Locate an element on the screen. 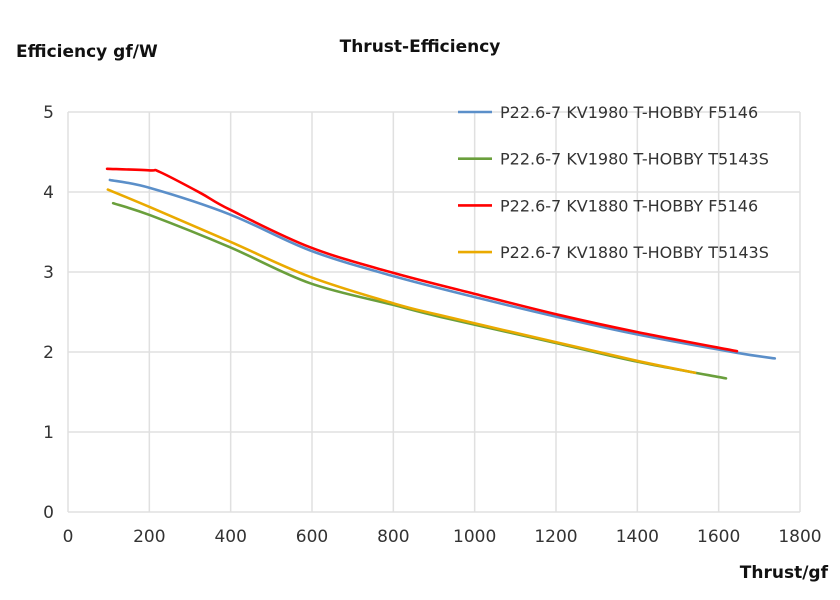 The width and height of the screenshot is (840, 600). x-tick-label: 1600 is located at coordinates (718, 537).